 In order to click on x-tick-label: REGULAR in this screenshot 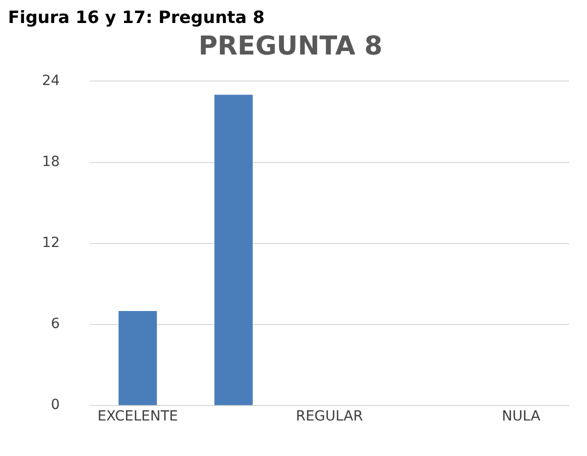, I will do `click(330, 416)`.